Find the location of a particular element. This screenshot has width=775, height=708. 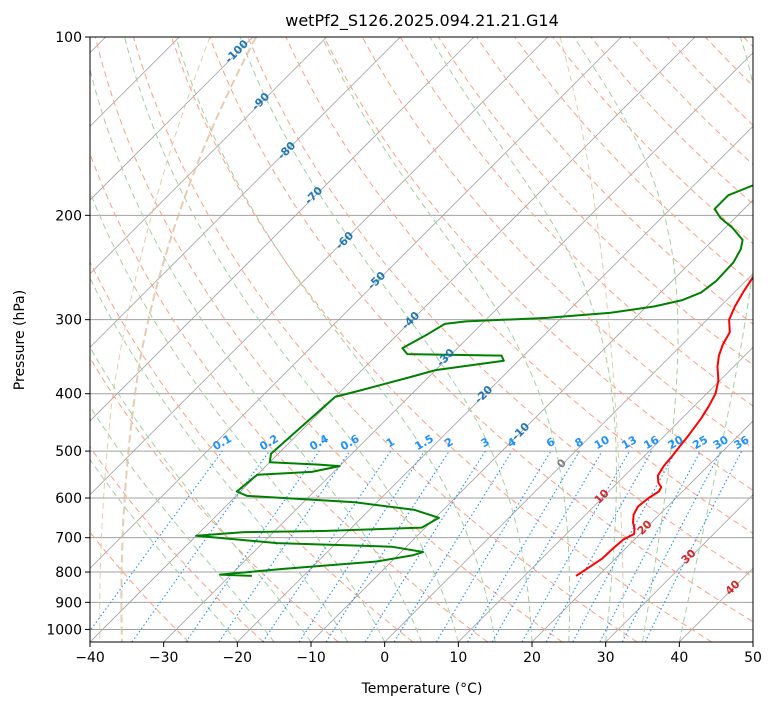

x-tick-label: −10 is located at coordinates (311, 658).